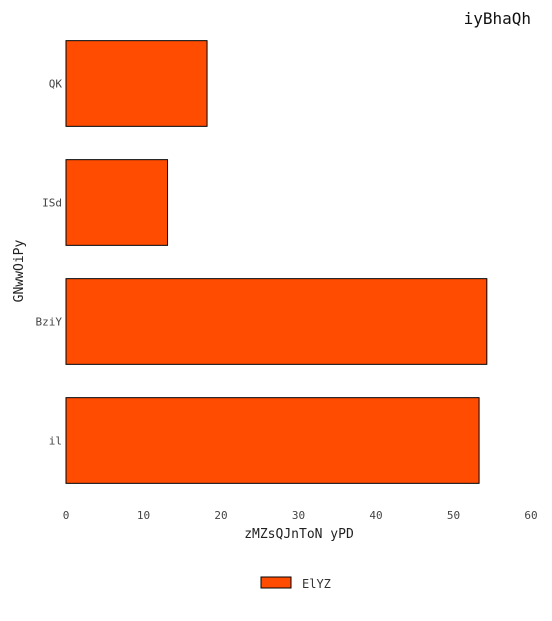  Describe the element at coordinates (49, 322) in the screenshot. I see `y-tick-label: BziY` at that location.